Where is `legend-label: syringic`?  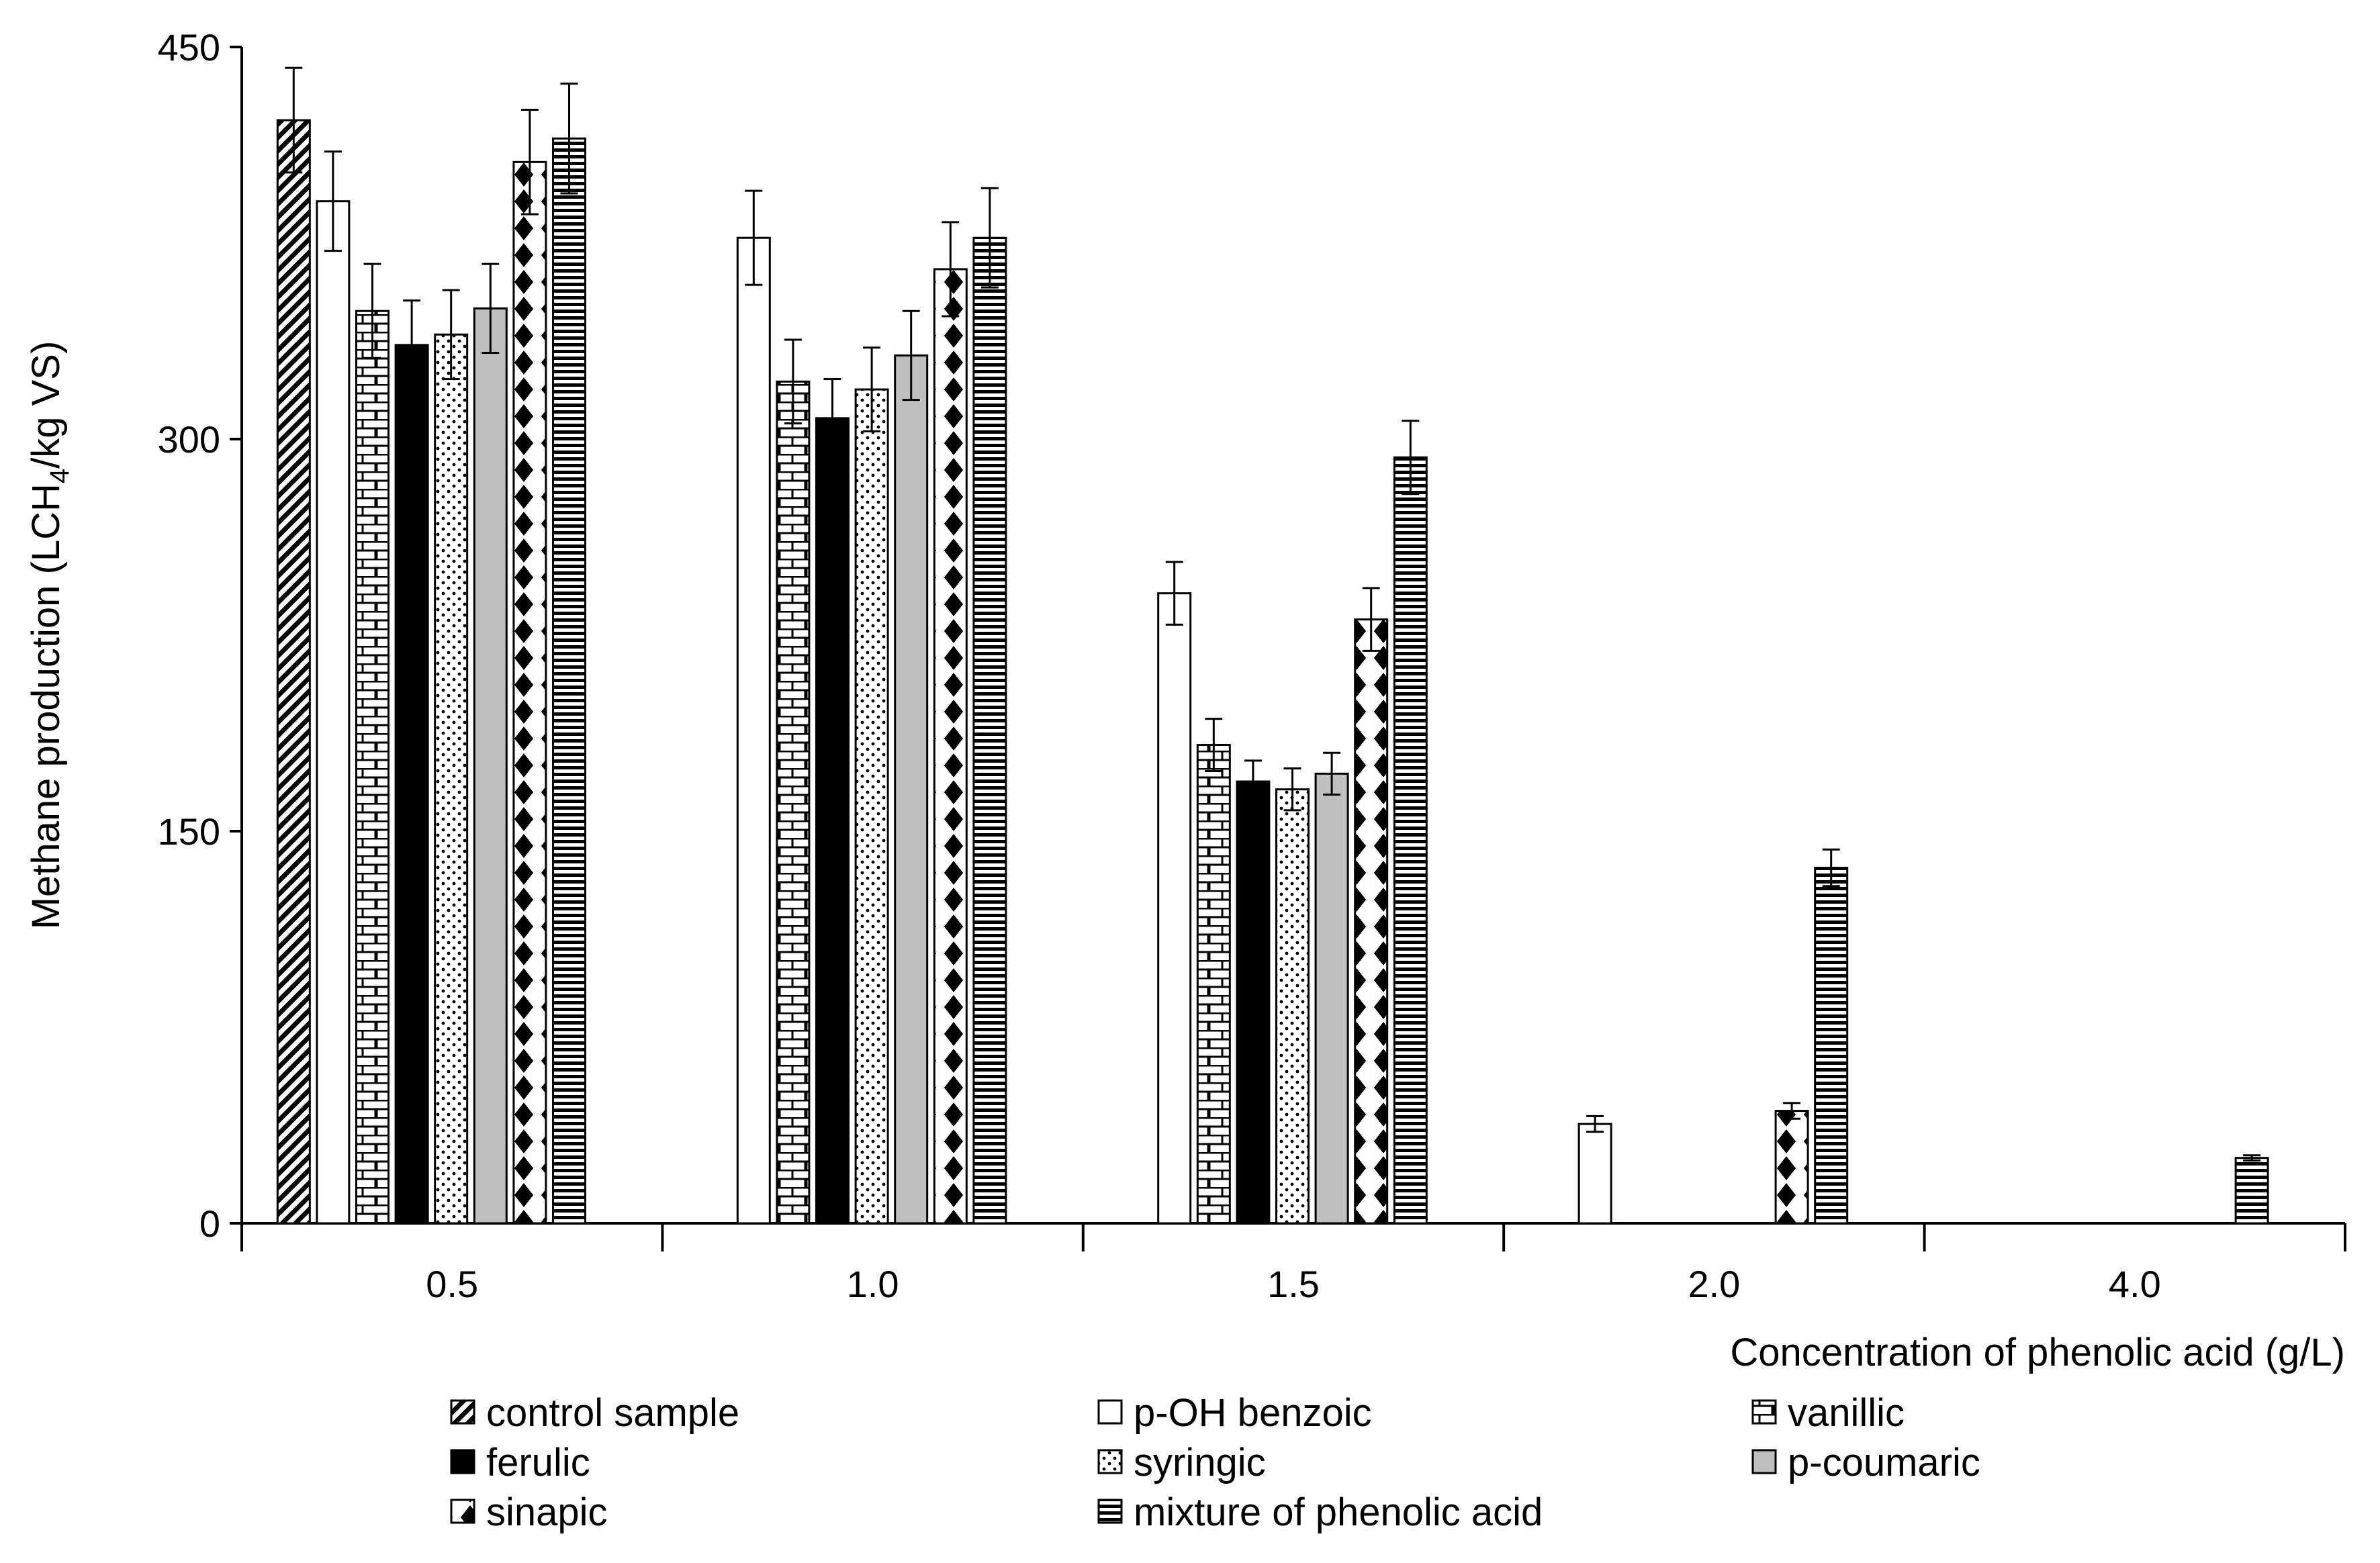
legend-label: syringic is located at coordinates (1200, 1462).